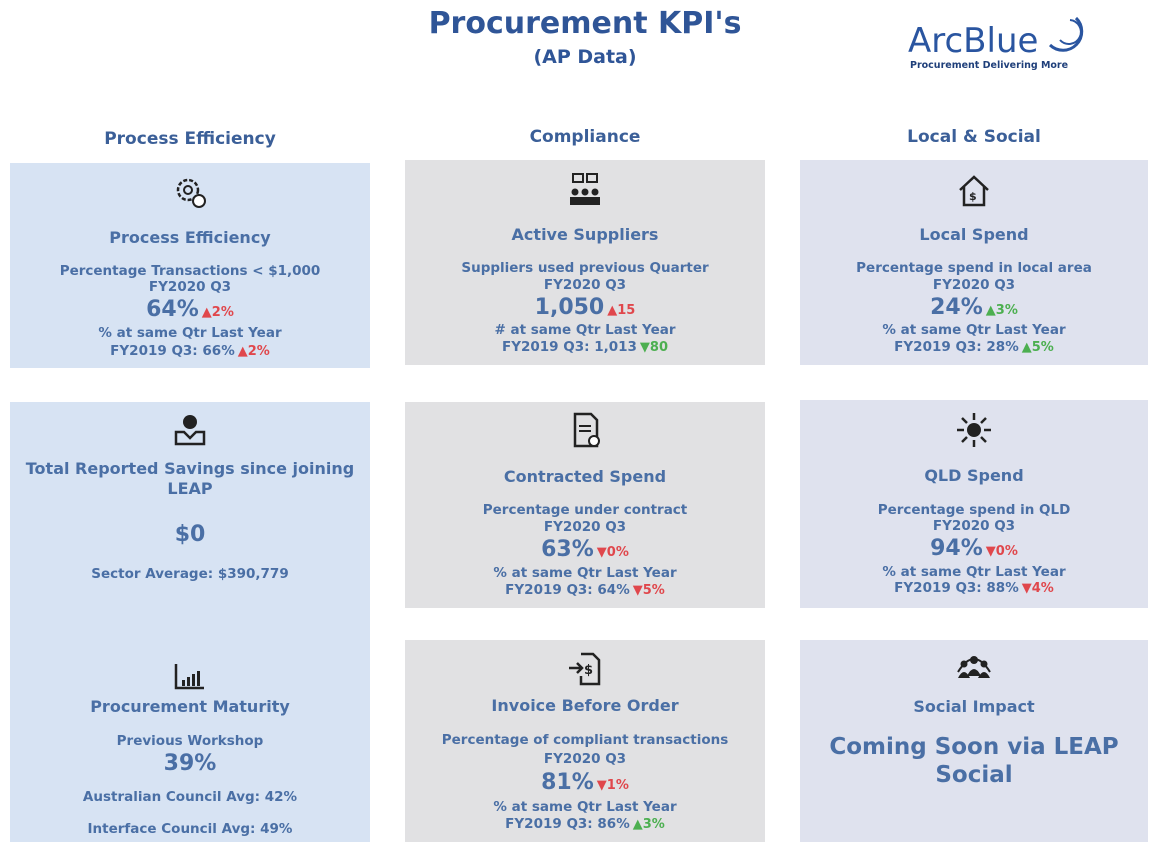 The height and width of the screenshot is (842, 1149). Describe the element at coordinates (956, 347) in the screenshot. I see `line-text: FY2019 Q3: 28%` at that location.